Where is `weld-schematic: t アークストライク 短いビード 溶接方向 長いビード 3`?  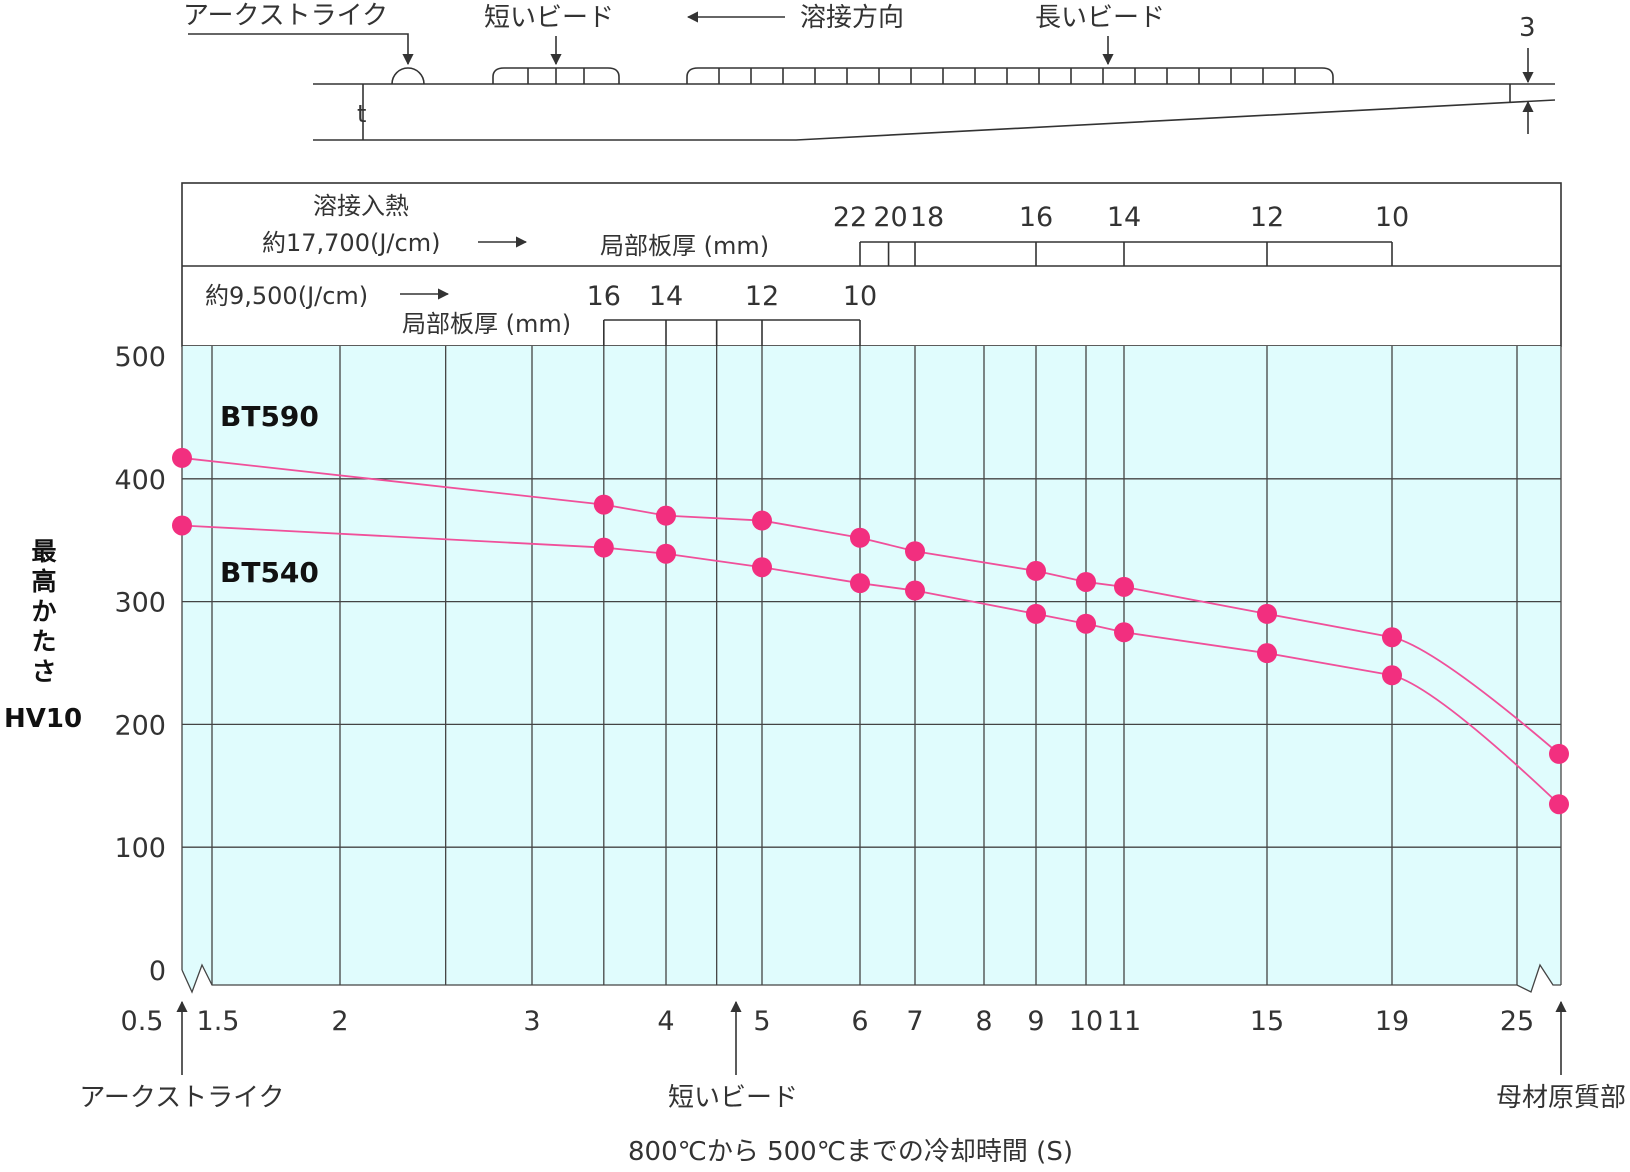
weld-schematic: t アークストライク 短いビード 溶接方向 長いビード 3 is located at coordinates (869, 71).